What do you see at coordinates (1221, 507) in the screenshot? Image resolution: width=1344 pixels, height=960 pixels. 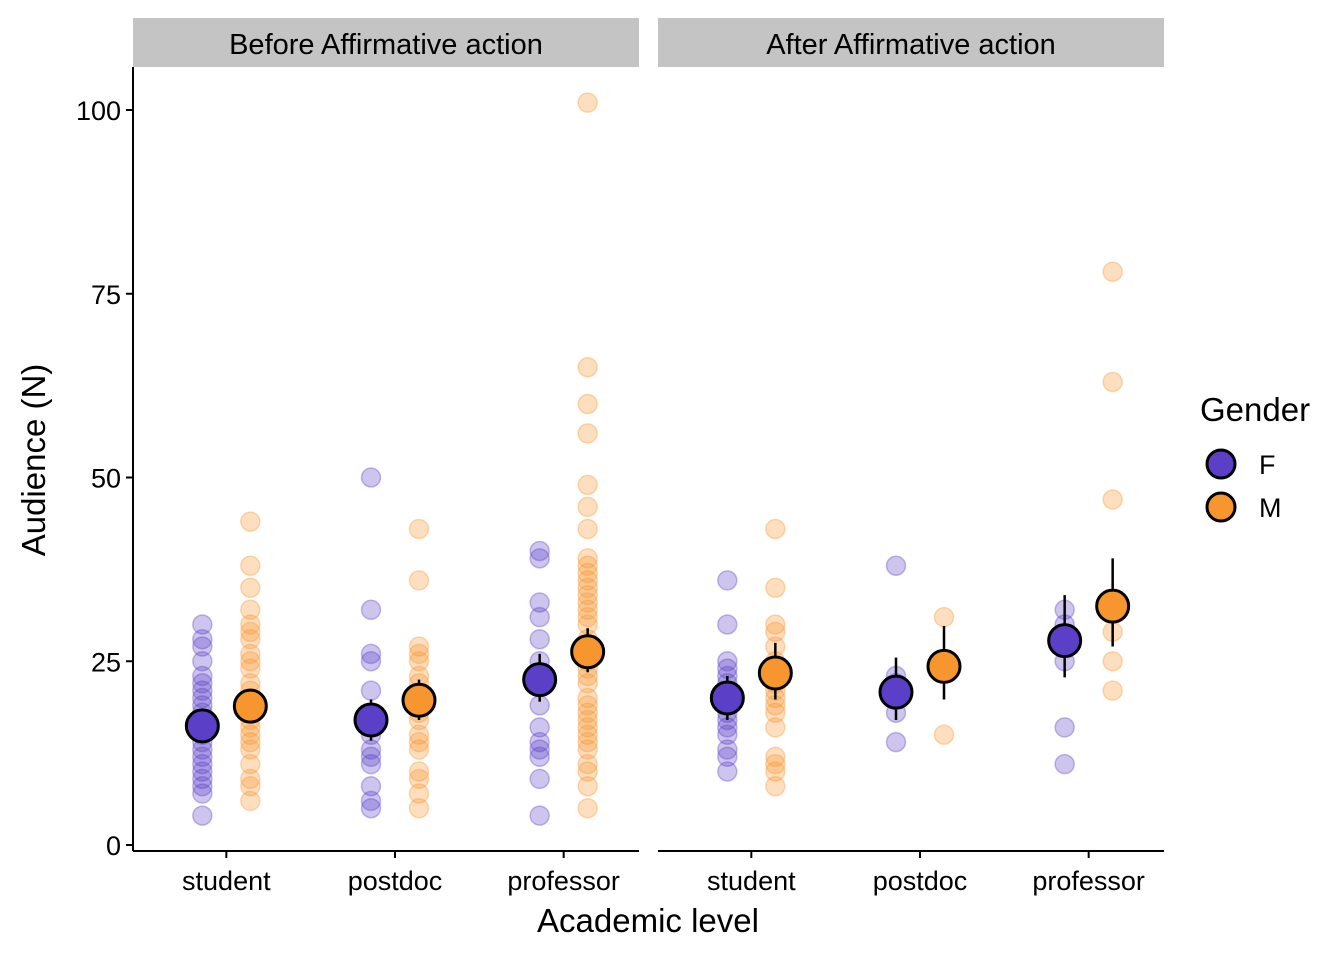 I see `legend-swatch-m` at bounding box center [1221, 507].